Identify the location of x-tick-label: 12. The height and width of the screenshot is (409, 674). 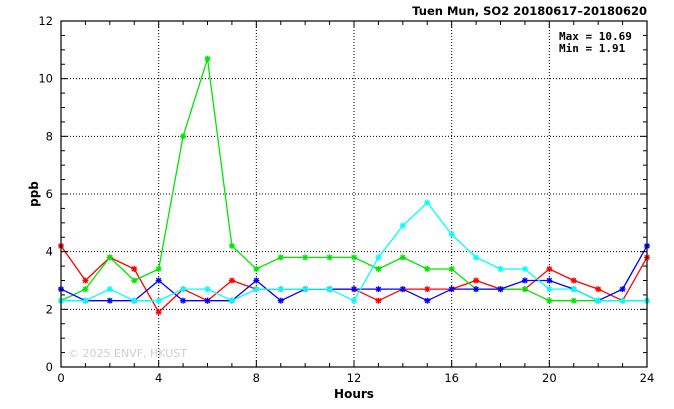
(354, 378).